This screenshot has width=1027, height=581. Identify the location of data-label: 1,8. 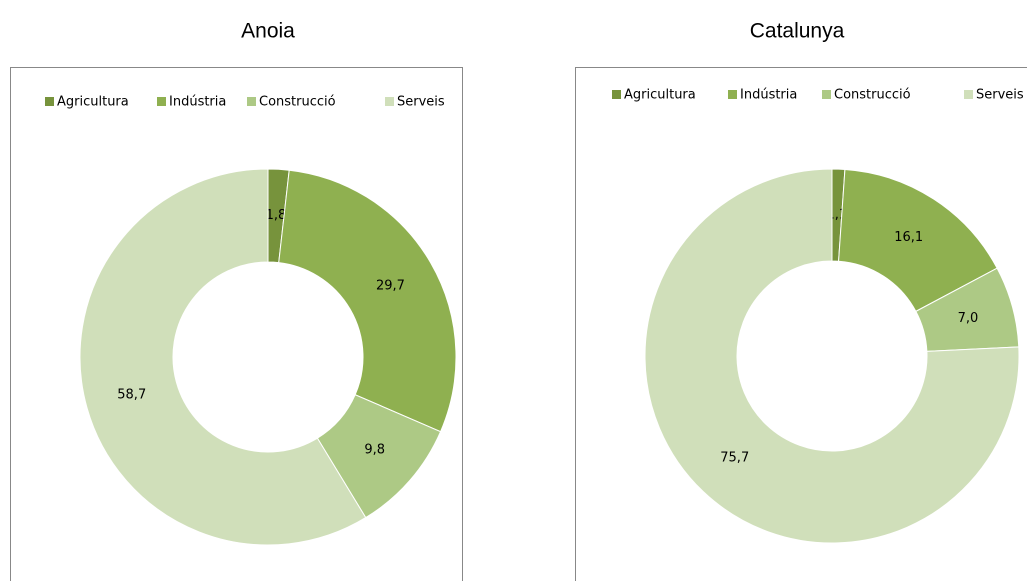
(276, 215).